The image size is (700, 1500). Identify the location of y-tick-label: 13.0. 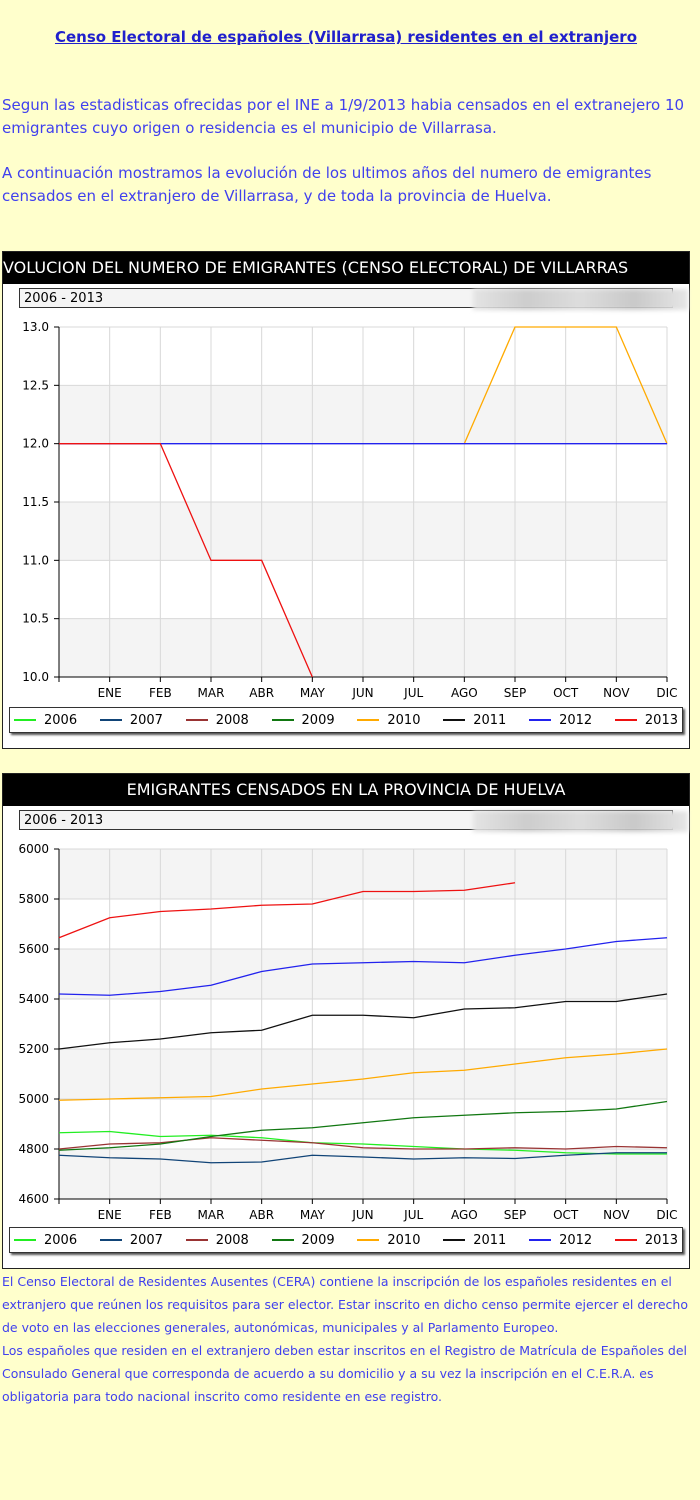
(35, 327).